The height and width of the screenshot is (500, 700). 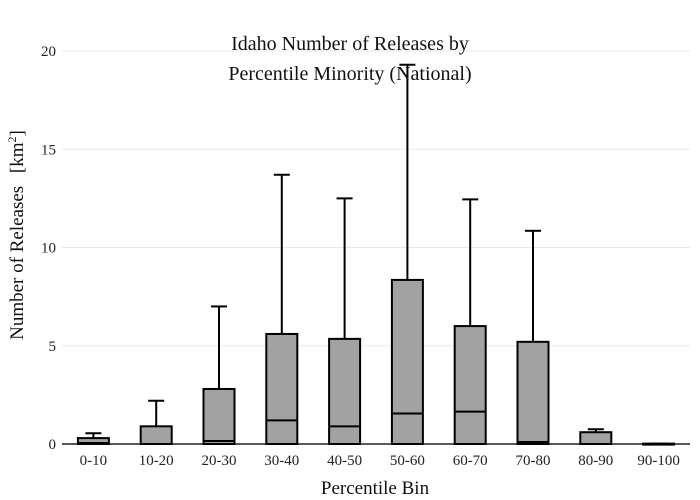 What do you see at coordinates (12, 139) in the screenshot?
I see `y-axis-unit-exponent: 2` at bounding box center [12, 139].